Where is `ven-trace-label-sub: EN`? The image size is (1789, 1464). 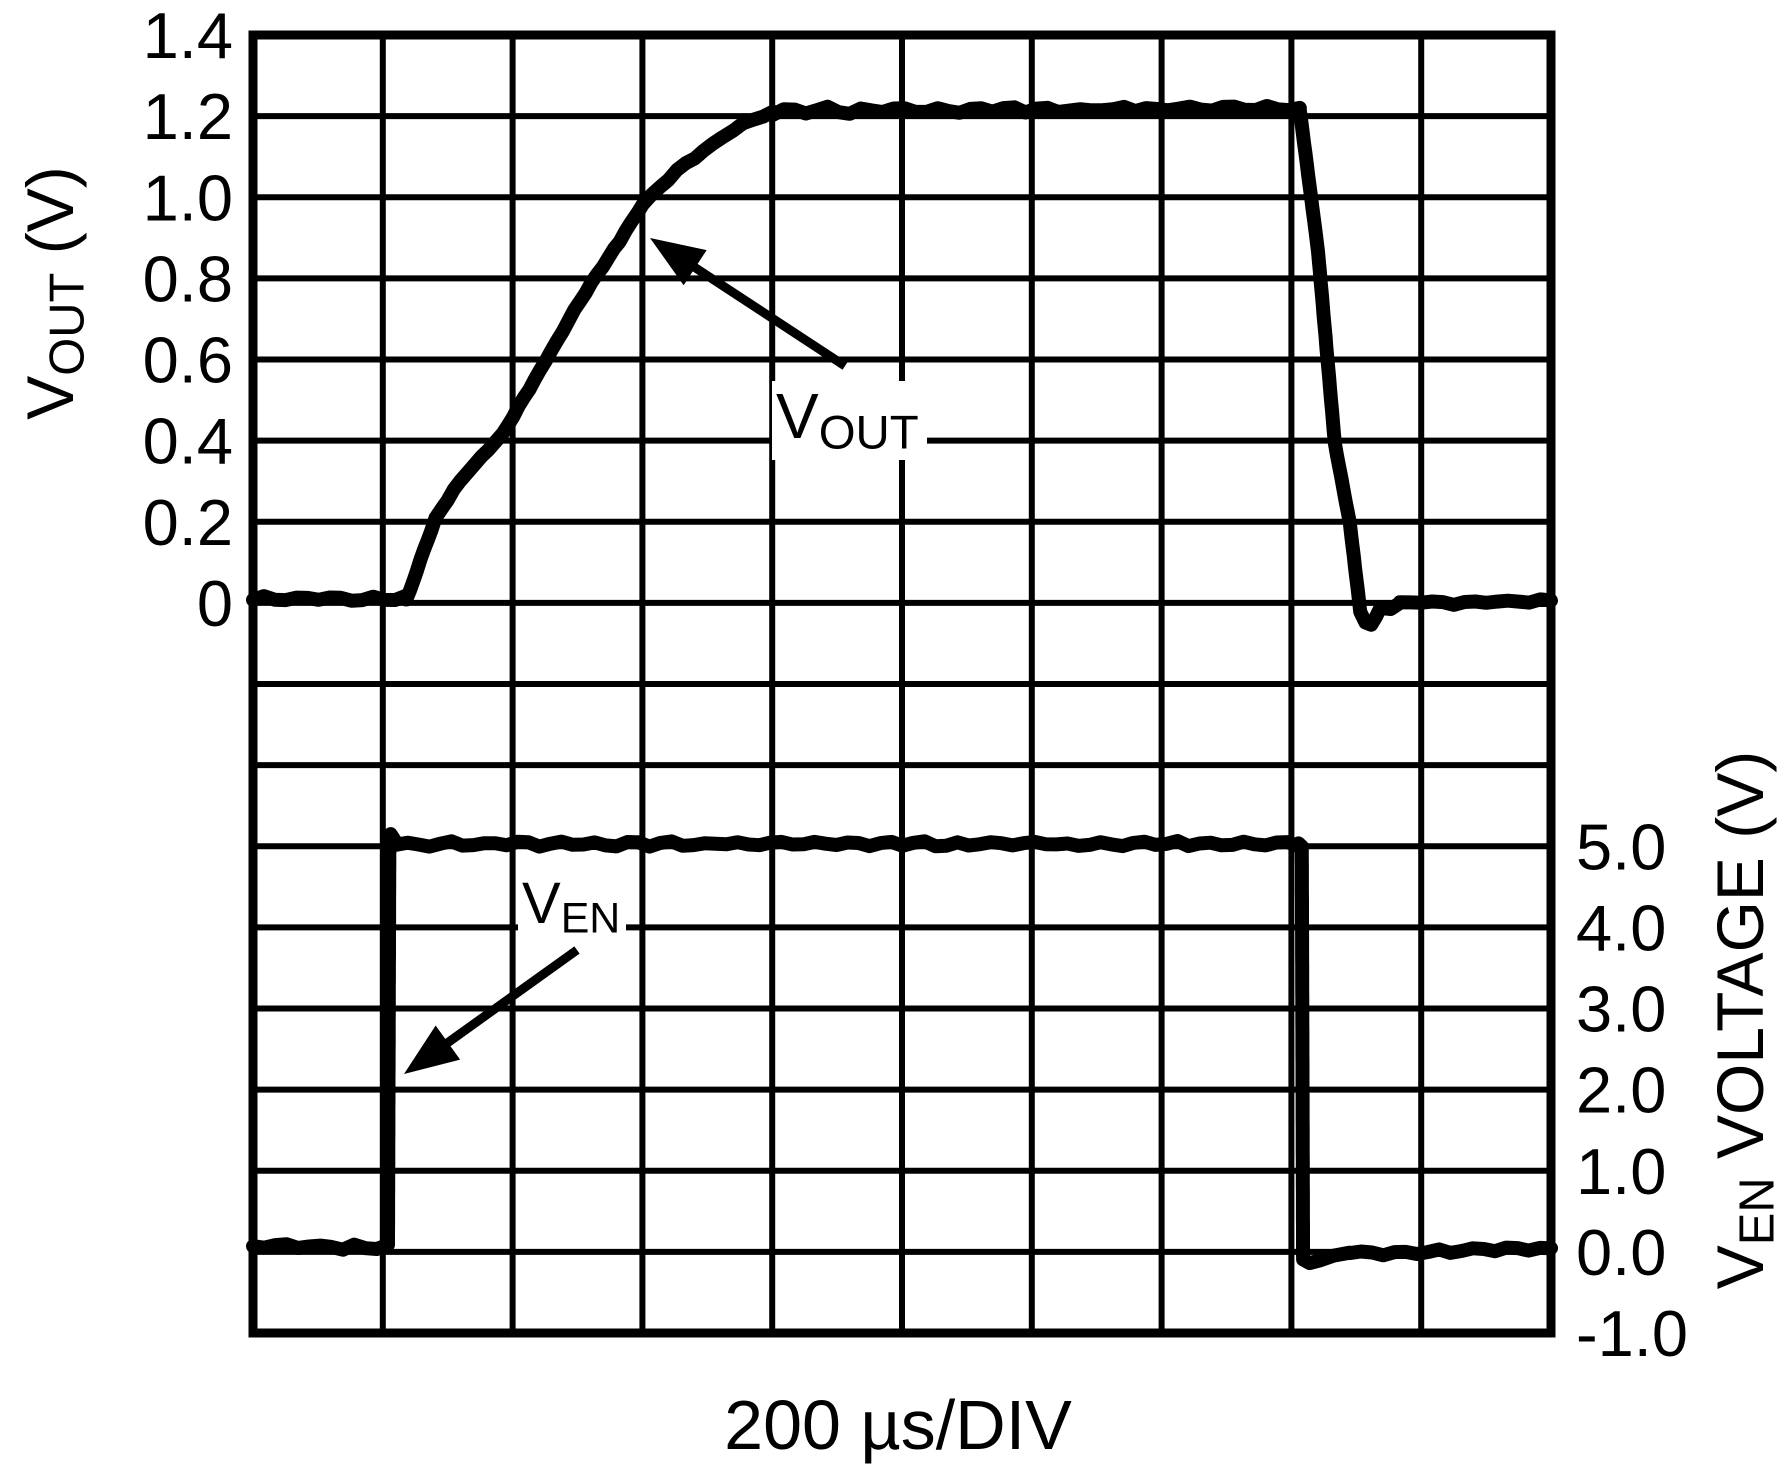
ven-trace-label-sub: EN is located at coordinates (590, 918).